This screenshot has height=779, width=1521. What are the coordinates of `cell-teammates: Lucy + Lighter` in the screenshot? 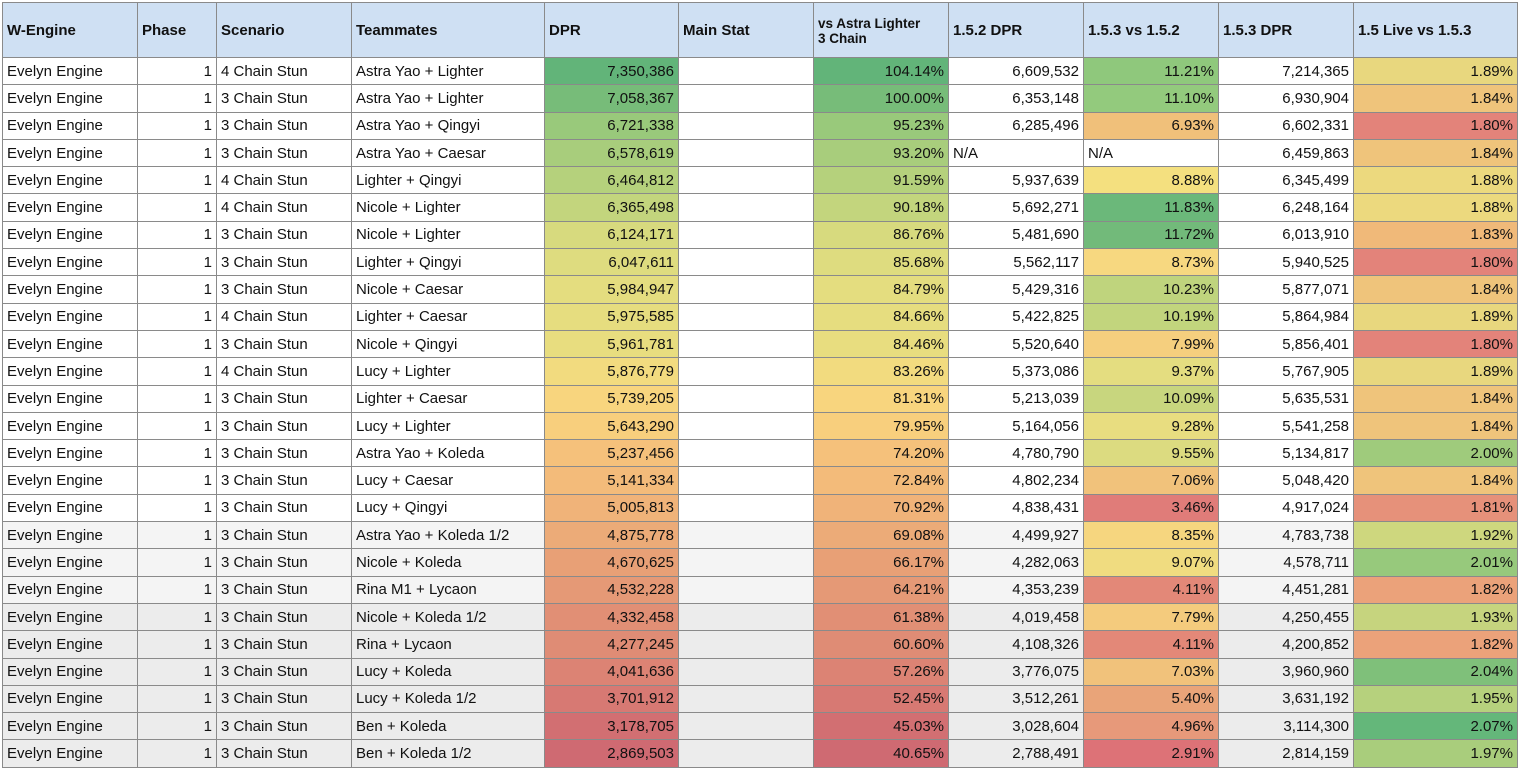 It's located at (448, 426).